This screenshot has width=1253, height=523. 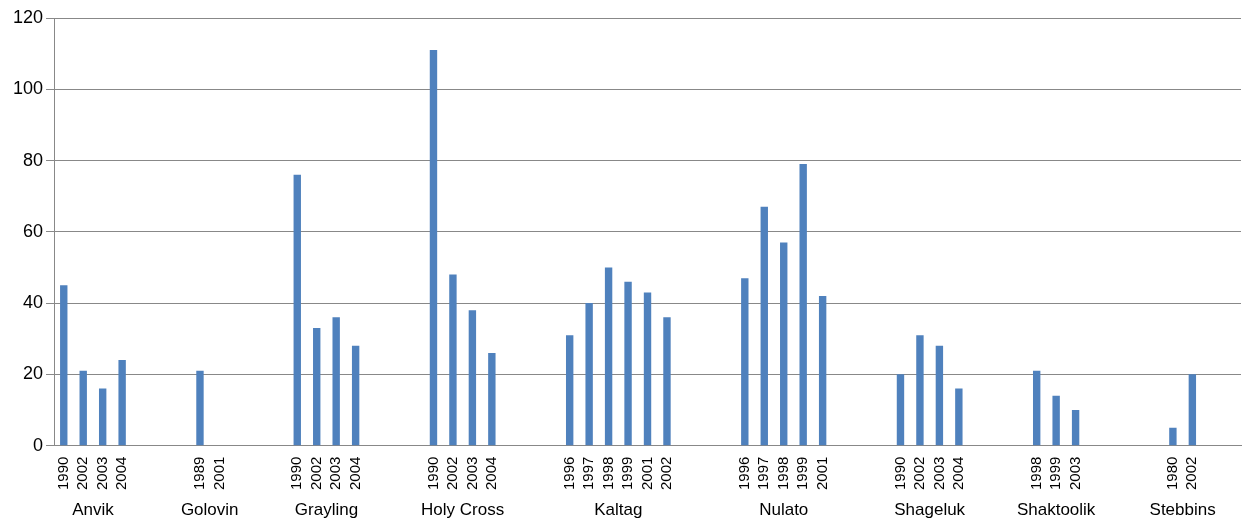 I want to click on text: Nulato, so click(x=784, y=509).